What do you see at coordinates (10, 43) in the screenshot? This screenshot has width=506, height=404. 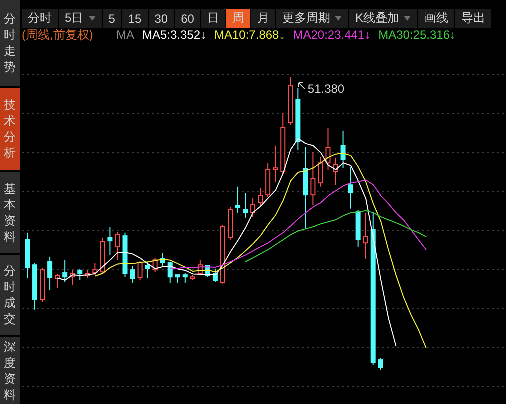 I see `category-label: 分时走势` at bounding box center [10, 43].